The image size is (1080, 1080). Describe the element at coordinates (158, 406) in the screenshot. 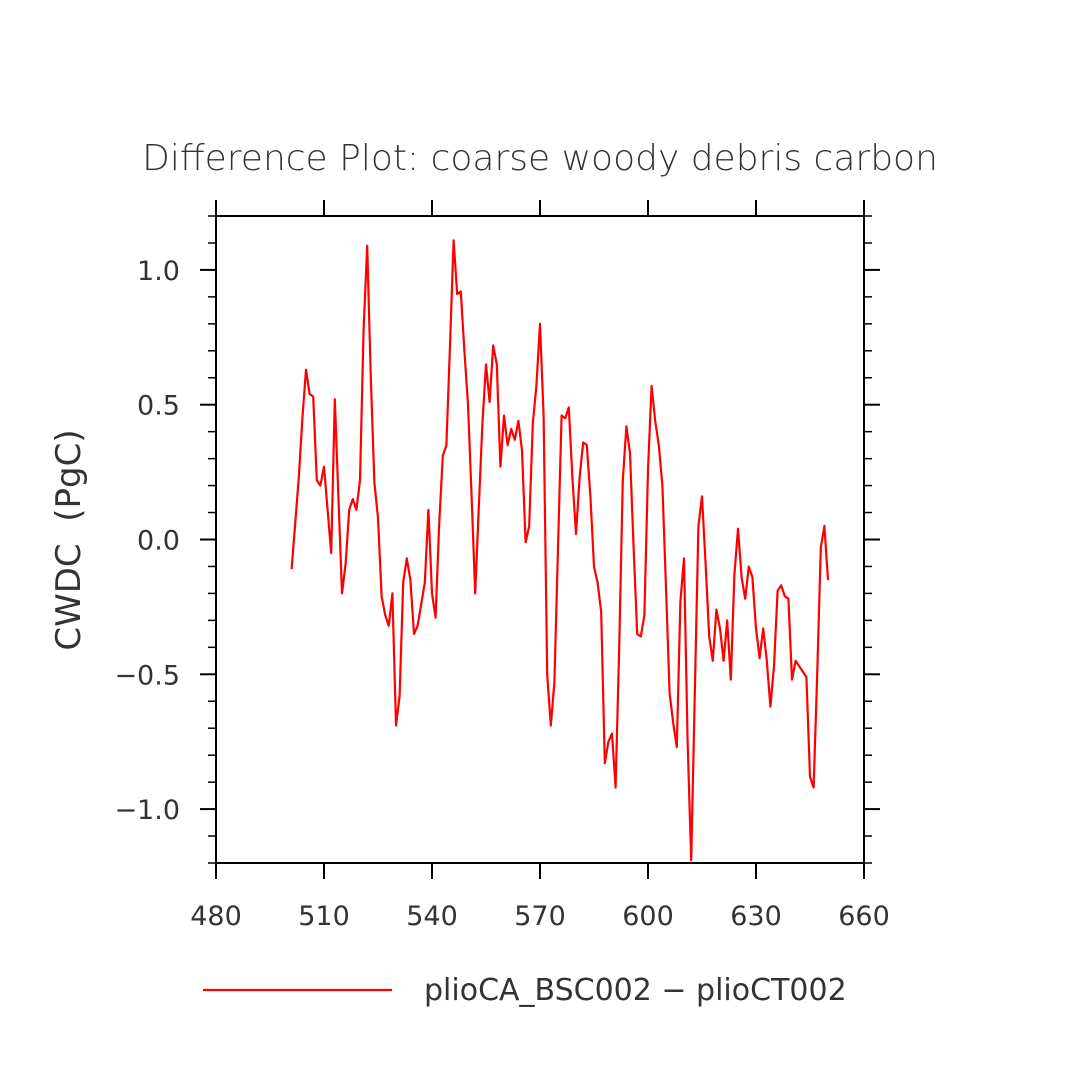

I see `y-tick-label: 0.5` at that location.